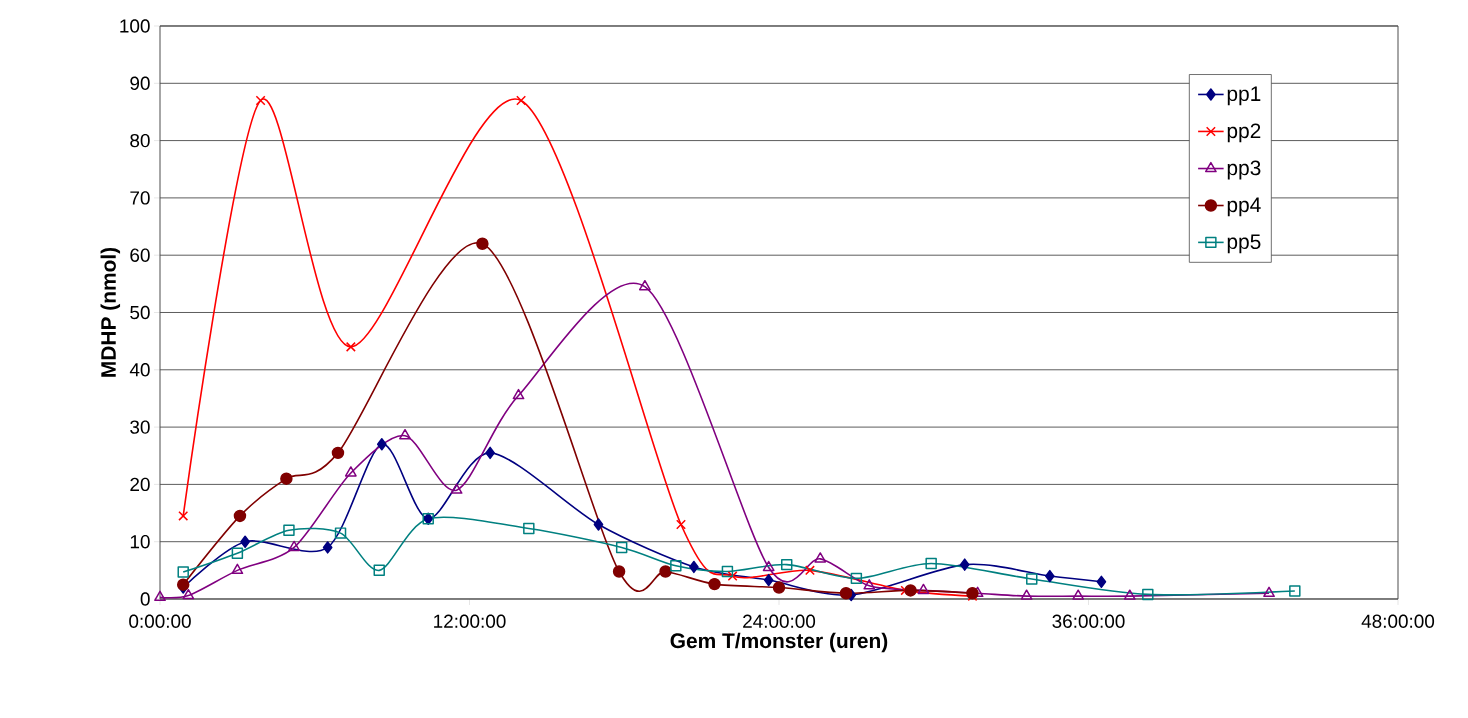 This screenshot has width=1468, height=718. Describe the element at coordinates (110, 312) in the screenshot. I see `y-axis-title: MDHP (nmol)` at that location.